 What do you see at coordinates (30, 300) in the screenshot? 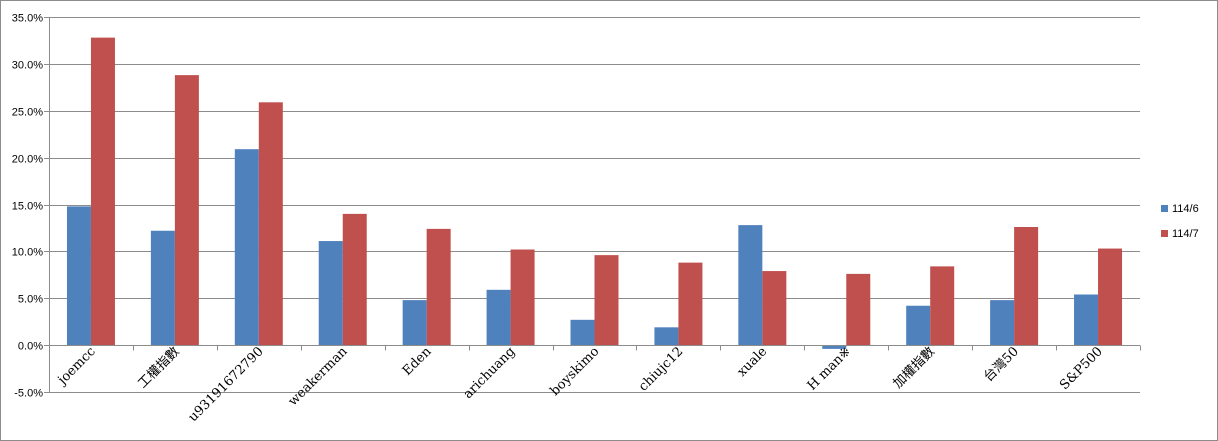
I see `y-tick-label: 5.0%` at bounding box center [30, 300].